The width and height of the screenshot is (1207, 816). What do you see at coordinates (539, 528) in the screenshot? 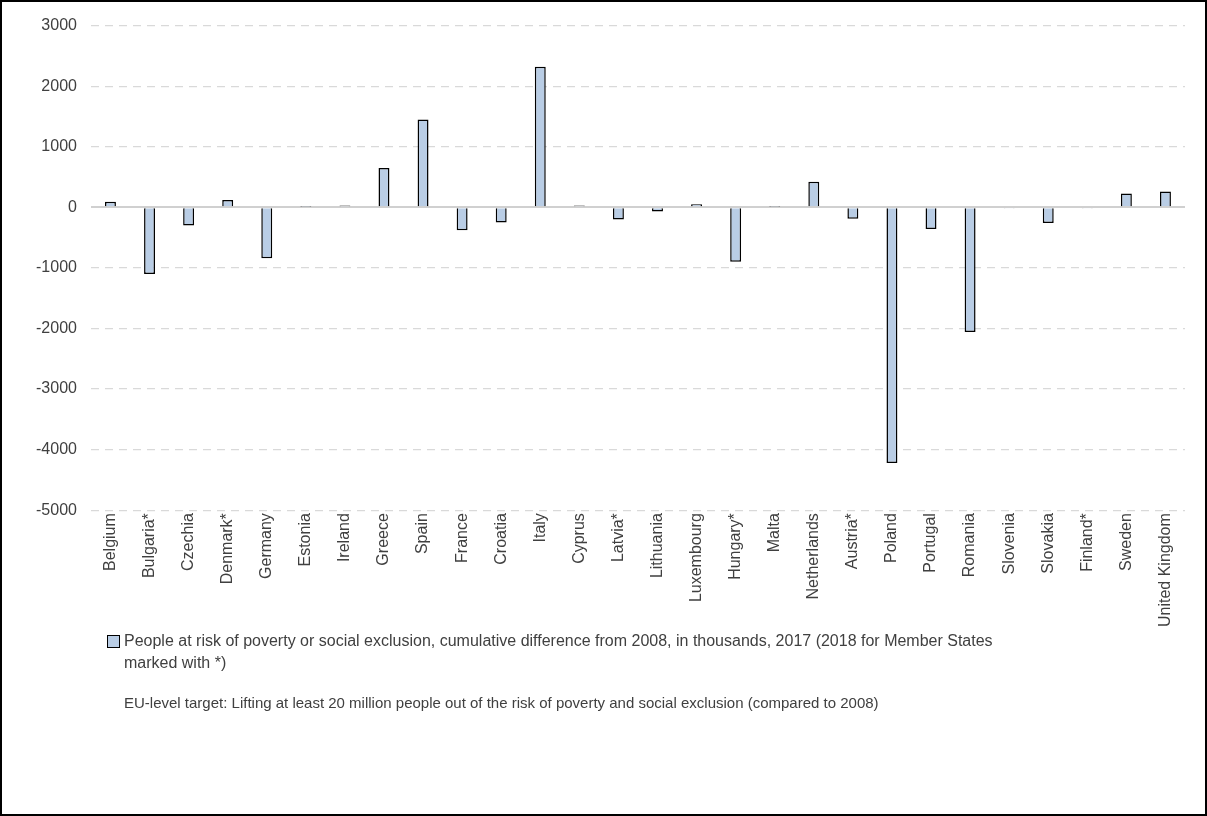
I see `x-tick-label: Italy` at bounding box center [539, 528].